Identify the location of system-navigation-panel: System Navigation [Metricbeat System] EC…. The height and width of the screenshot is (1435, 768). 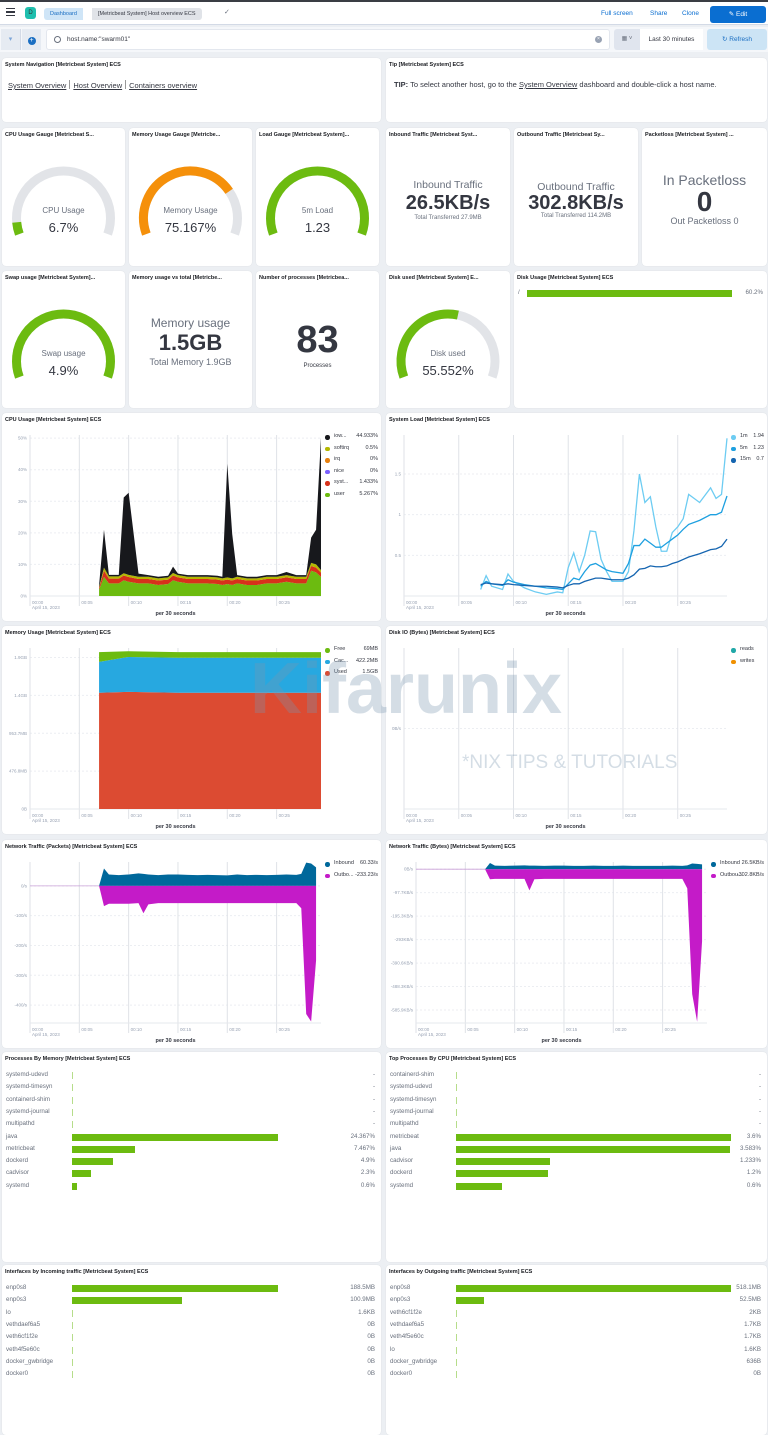
(191, 90).